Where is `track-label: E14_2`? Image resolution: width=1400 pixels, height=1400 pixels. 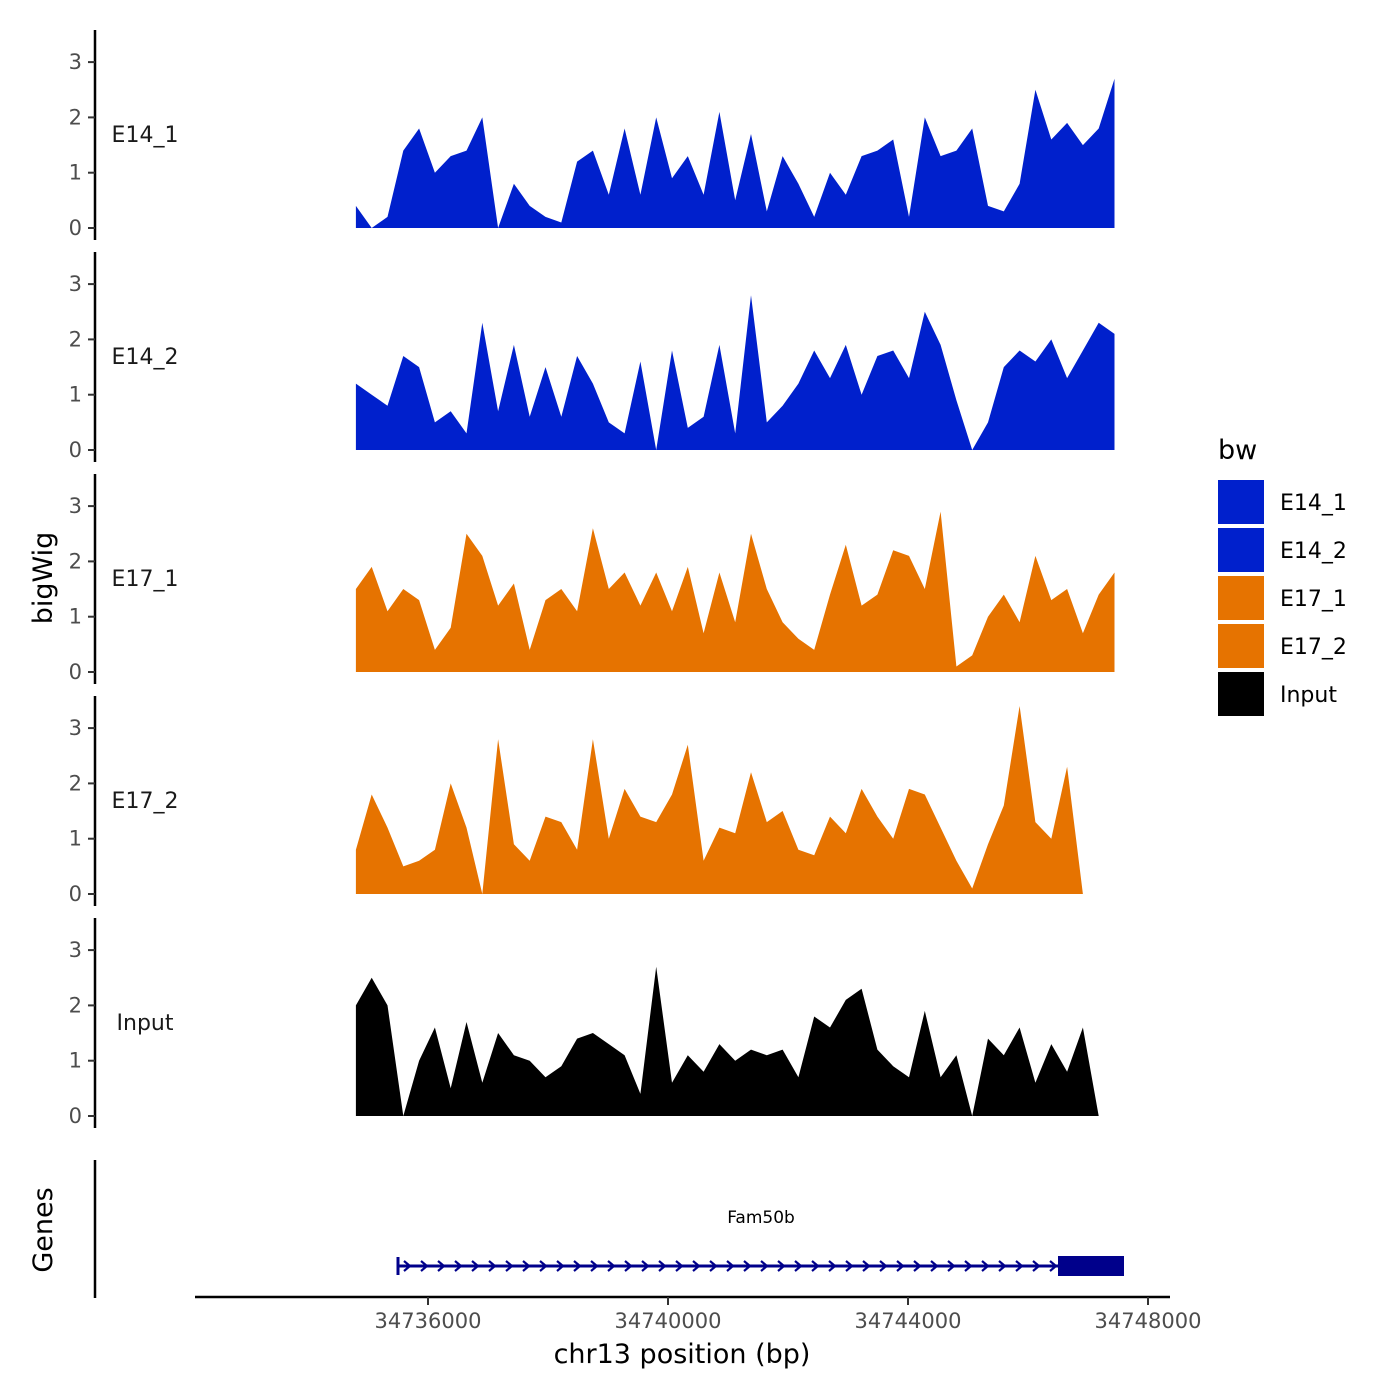
track-label: E14_2 is located at coordinates (145, 357).